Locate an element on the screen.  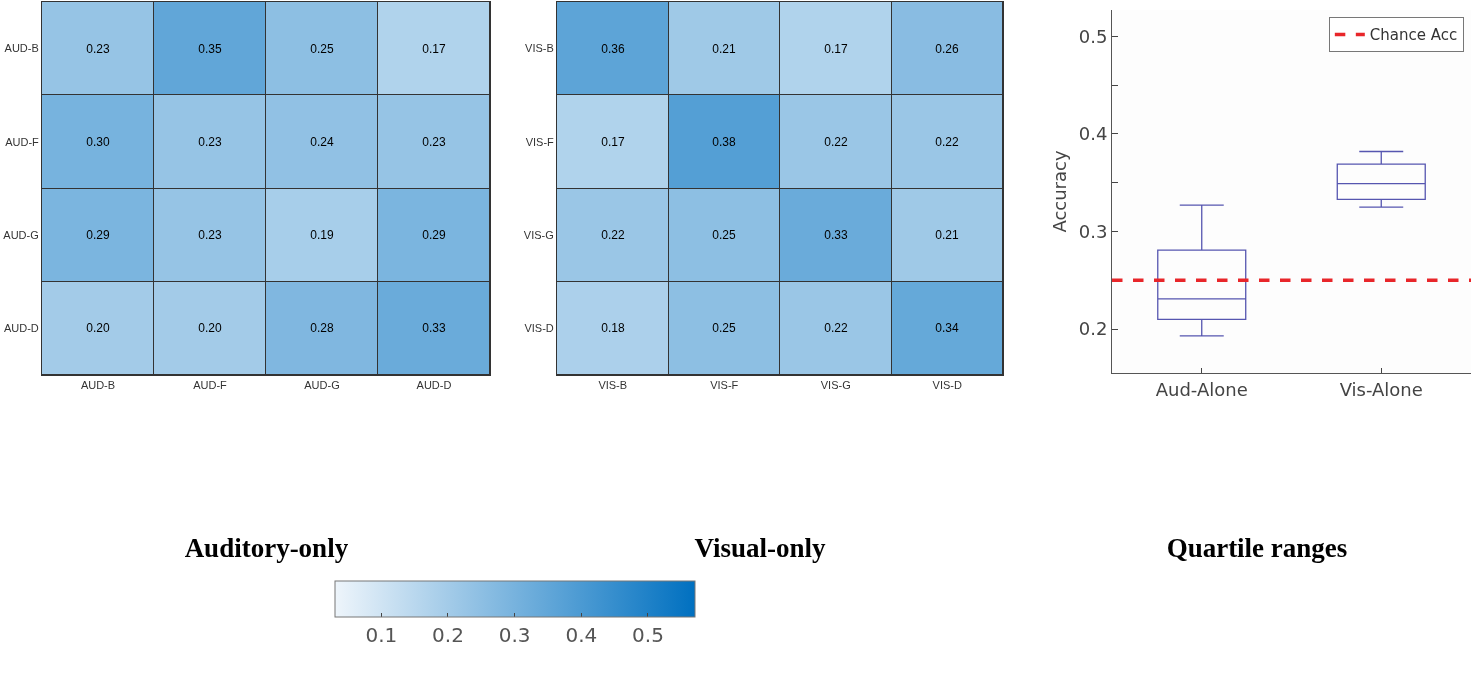
y-axis-title: Accuracy is located at coordinates (1059, 191).